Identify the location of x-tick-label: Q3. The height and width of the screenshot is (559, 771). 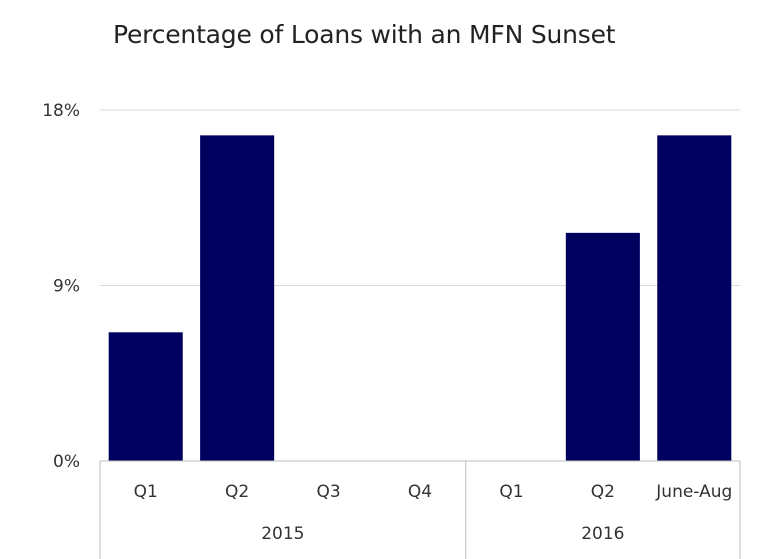
(328, 492).